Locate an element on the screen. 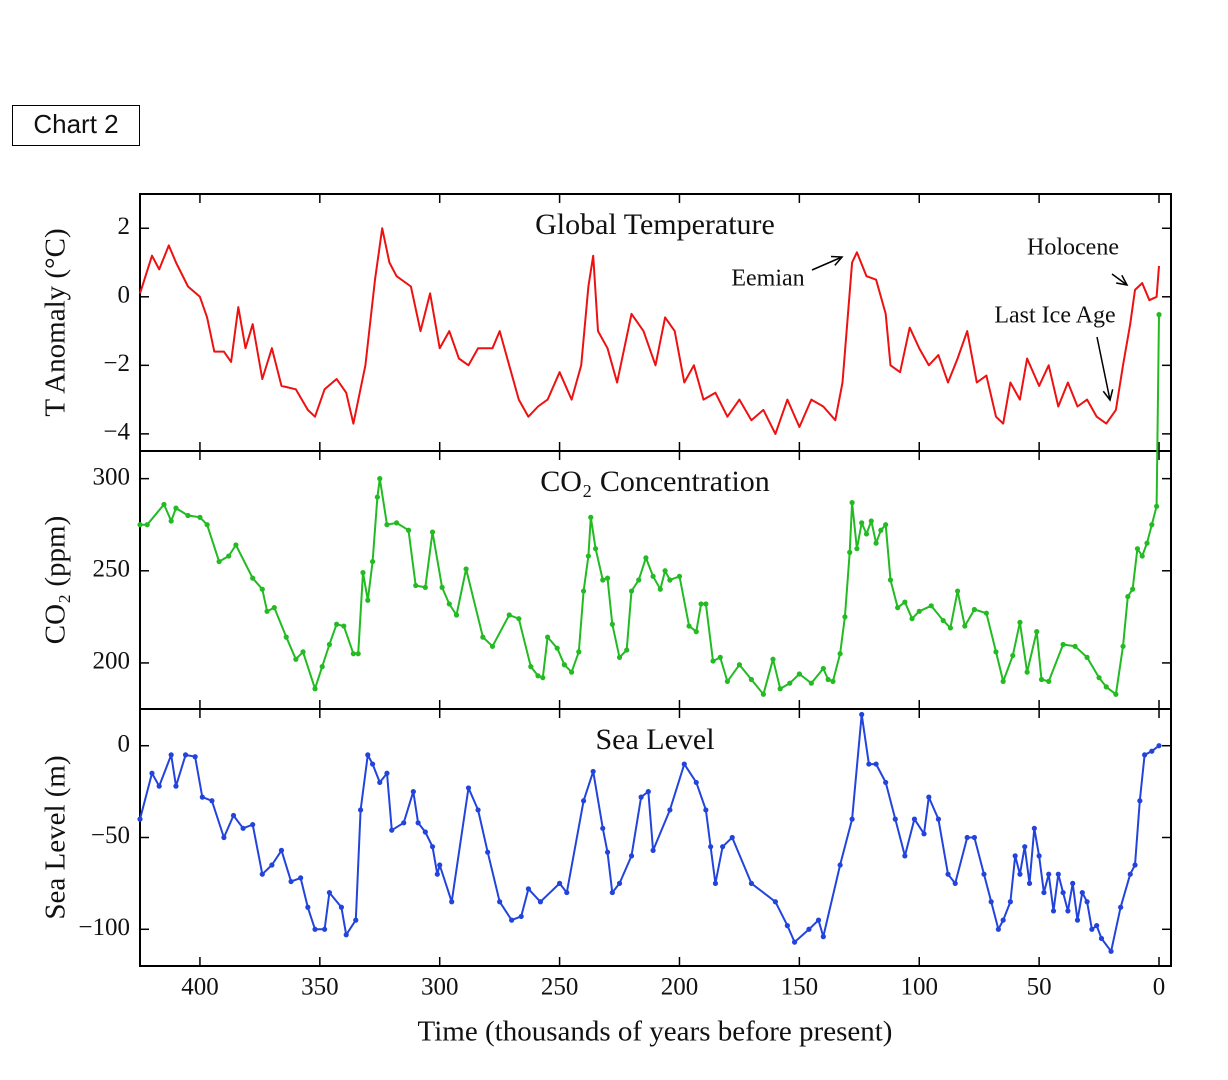  x-axis-label: Time (thousands of years before present) is located at coordinates (655, 1032).